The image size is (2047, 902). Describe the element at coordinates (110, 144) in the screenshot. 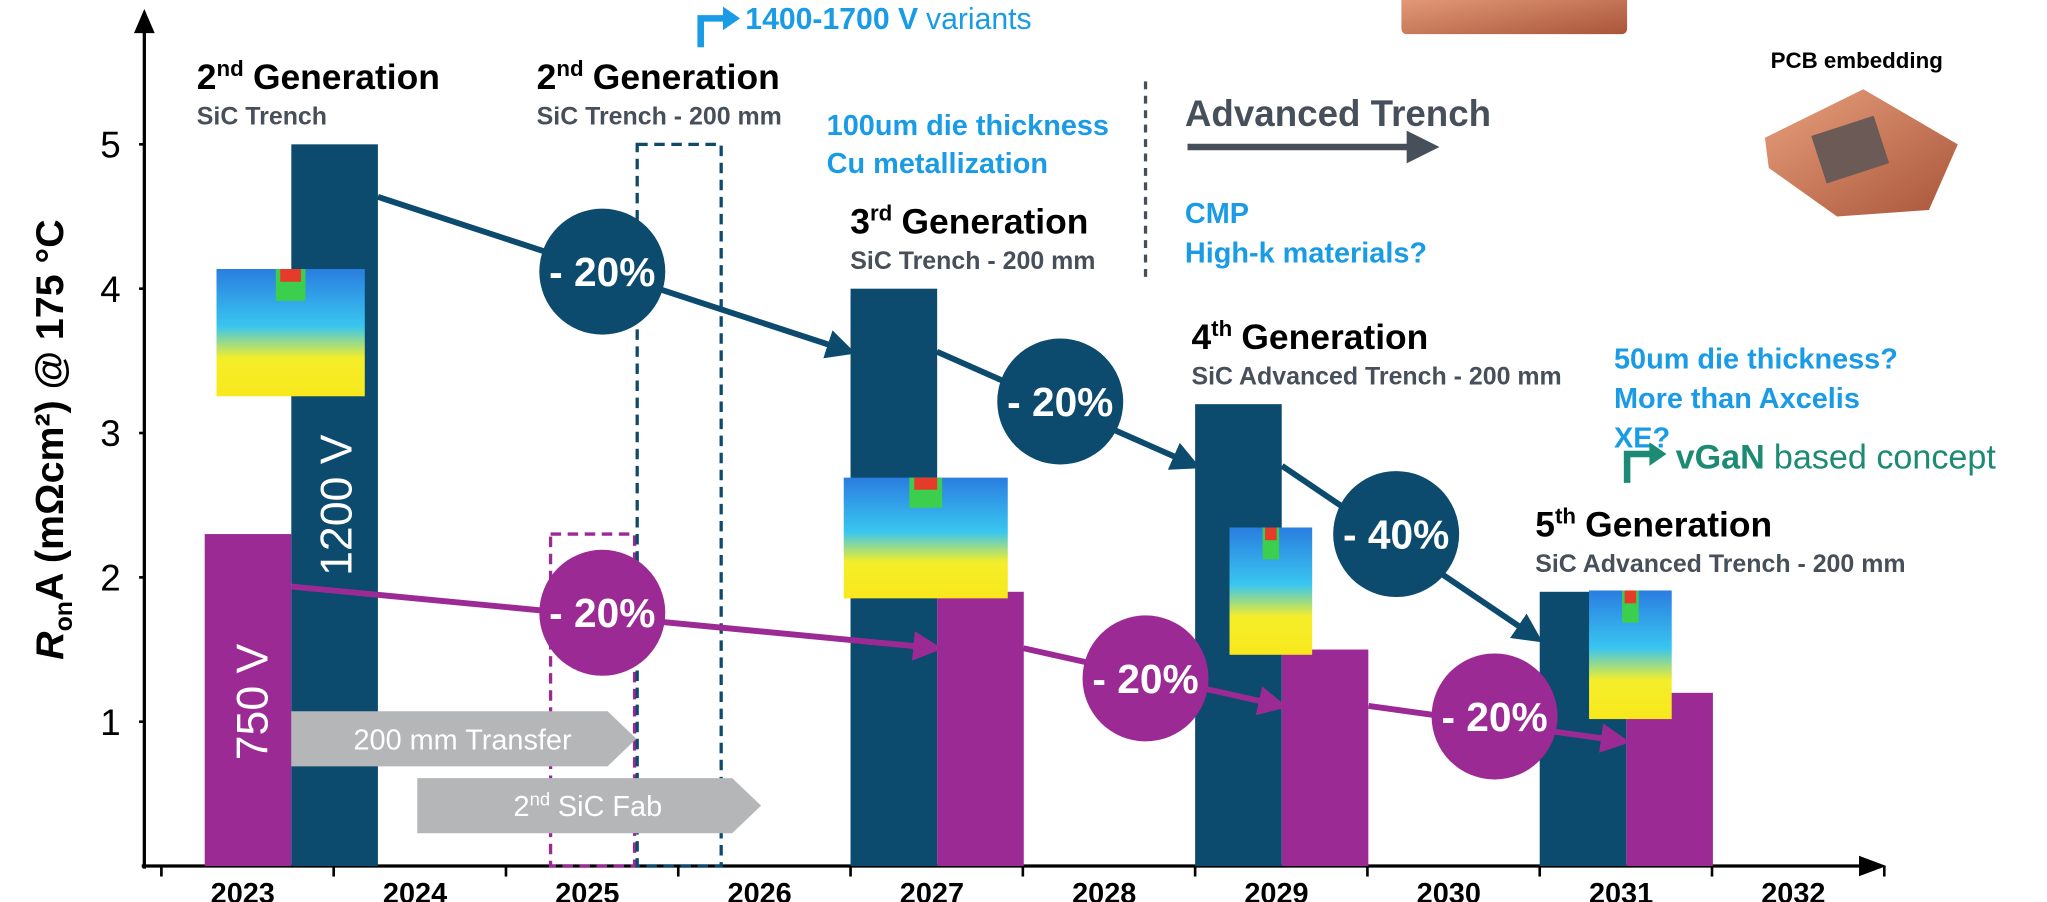

I see `y-tick-label: 5` at that location.